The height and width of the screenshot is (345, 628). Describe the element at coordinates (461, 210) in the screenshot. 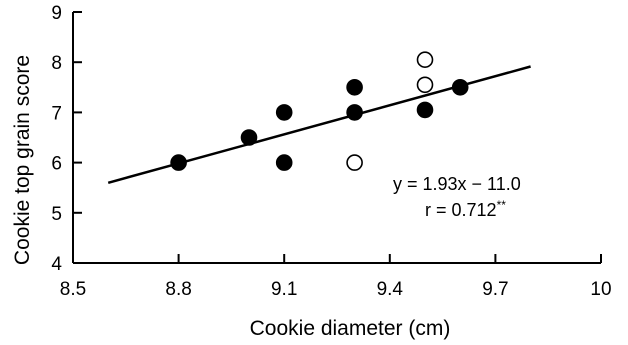

I see `correlation-value: r = 0.712` at that location.